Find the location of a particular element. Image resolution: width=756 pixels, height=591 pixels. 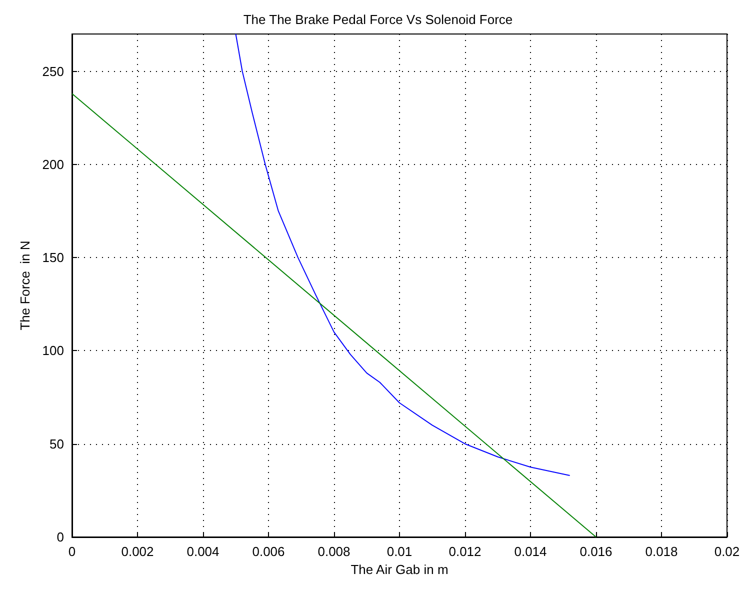

x-tick-label: 0.01 is located at coordinates (399, 551).